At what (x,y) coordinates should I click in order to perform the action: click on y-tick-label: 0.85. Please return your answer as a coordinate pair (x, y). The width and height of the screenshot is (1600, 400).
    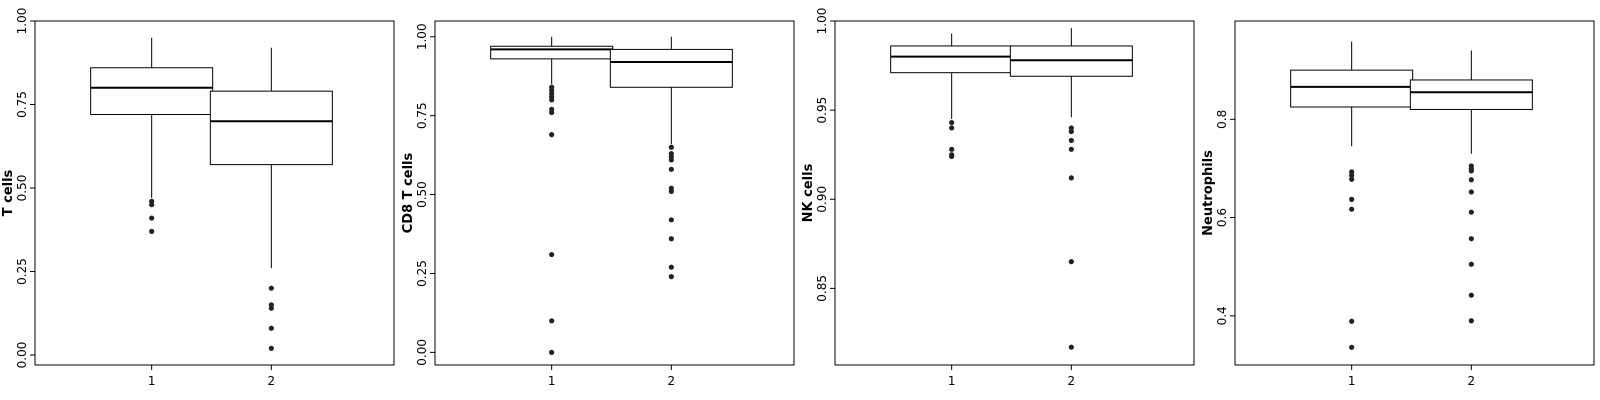
    Looking at the image, I should click on (822, 288).